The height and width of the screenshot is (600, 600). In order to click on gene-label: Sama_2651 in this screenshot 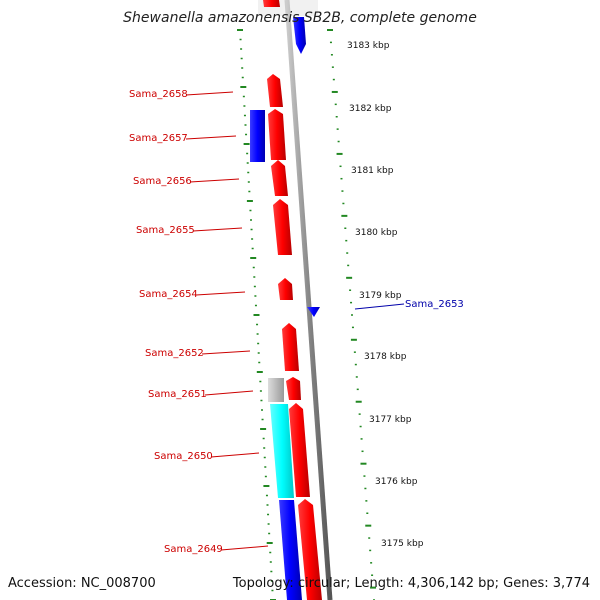, I will do `click(177, 394)`.